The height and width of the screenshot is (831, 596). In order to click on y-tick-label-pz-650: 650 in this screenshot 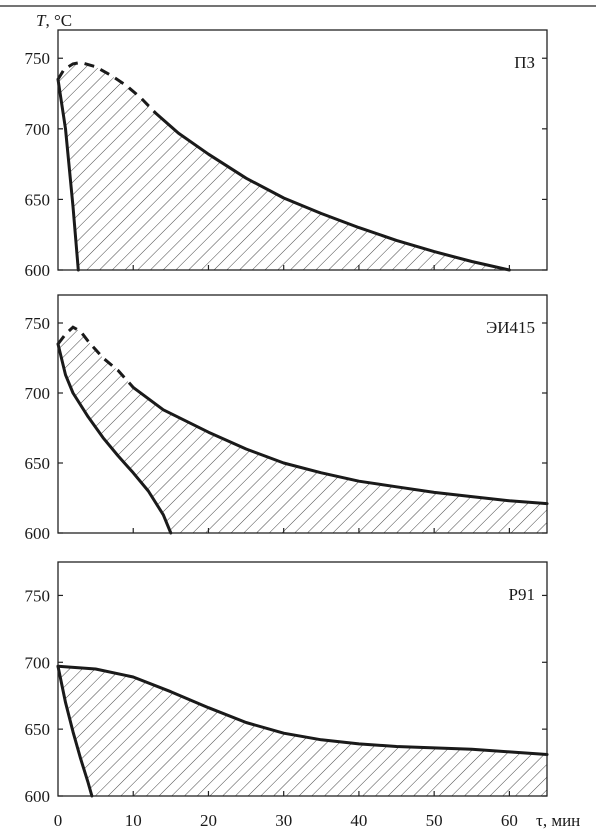, I will do `click(38, 199)`.